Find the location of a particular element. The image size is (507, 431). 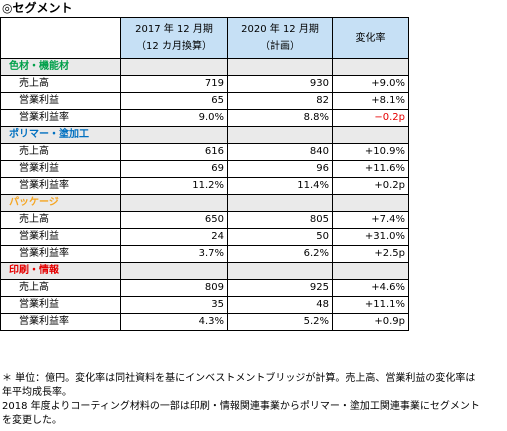

footnote-line-2: 年平均成長率。 is located at coordinates (37, 392).